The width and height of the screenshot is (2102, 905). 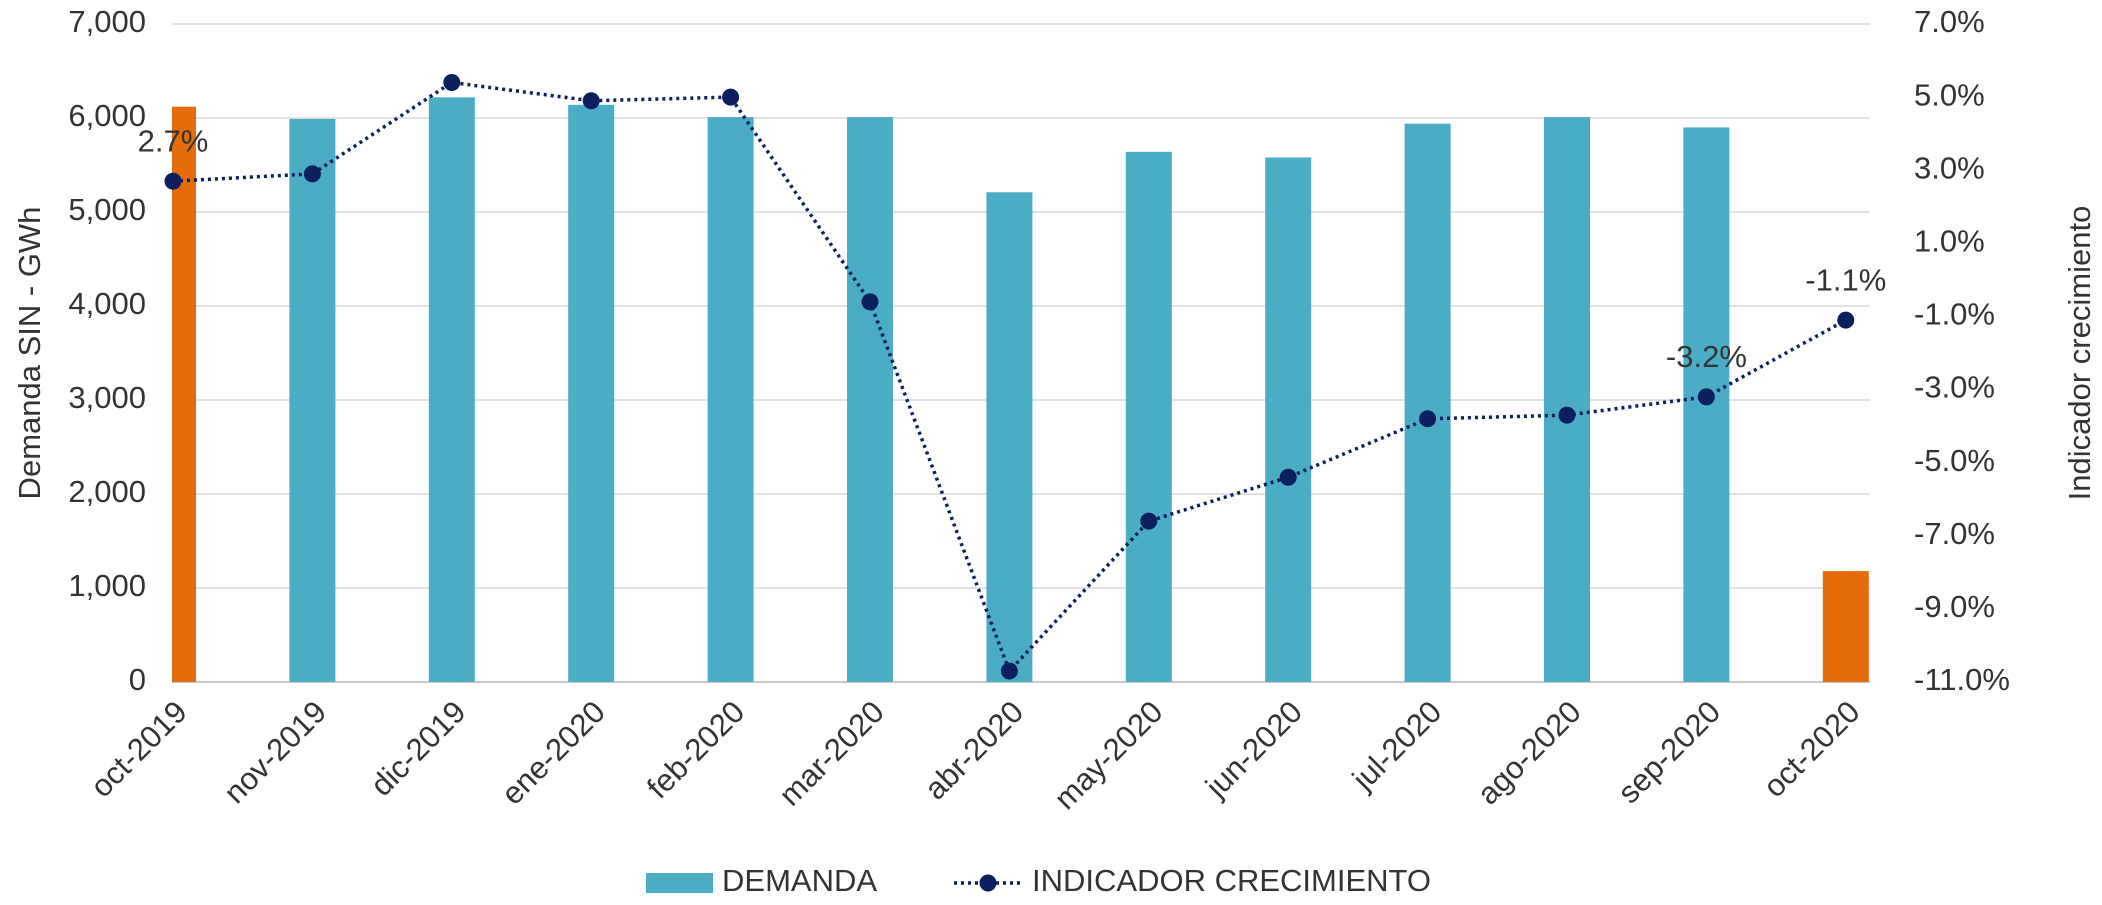 What do you see at coordinates (695, 749) in the screenshot?
I see `x-tick-label: feb-2020` at bounding box center [695, 749].